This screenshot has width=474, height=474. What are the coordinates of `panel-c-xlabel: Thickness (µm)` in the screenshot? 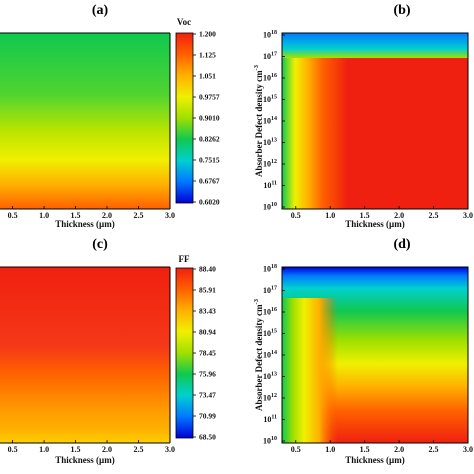 It's located at (84, 460).